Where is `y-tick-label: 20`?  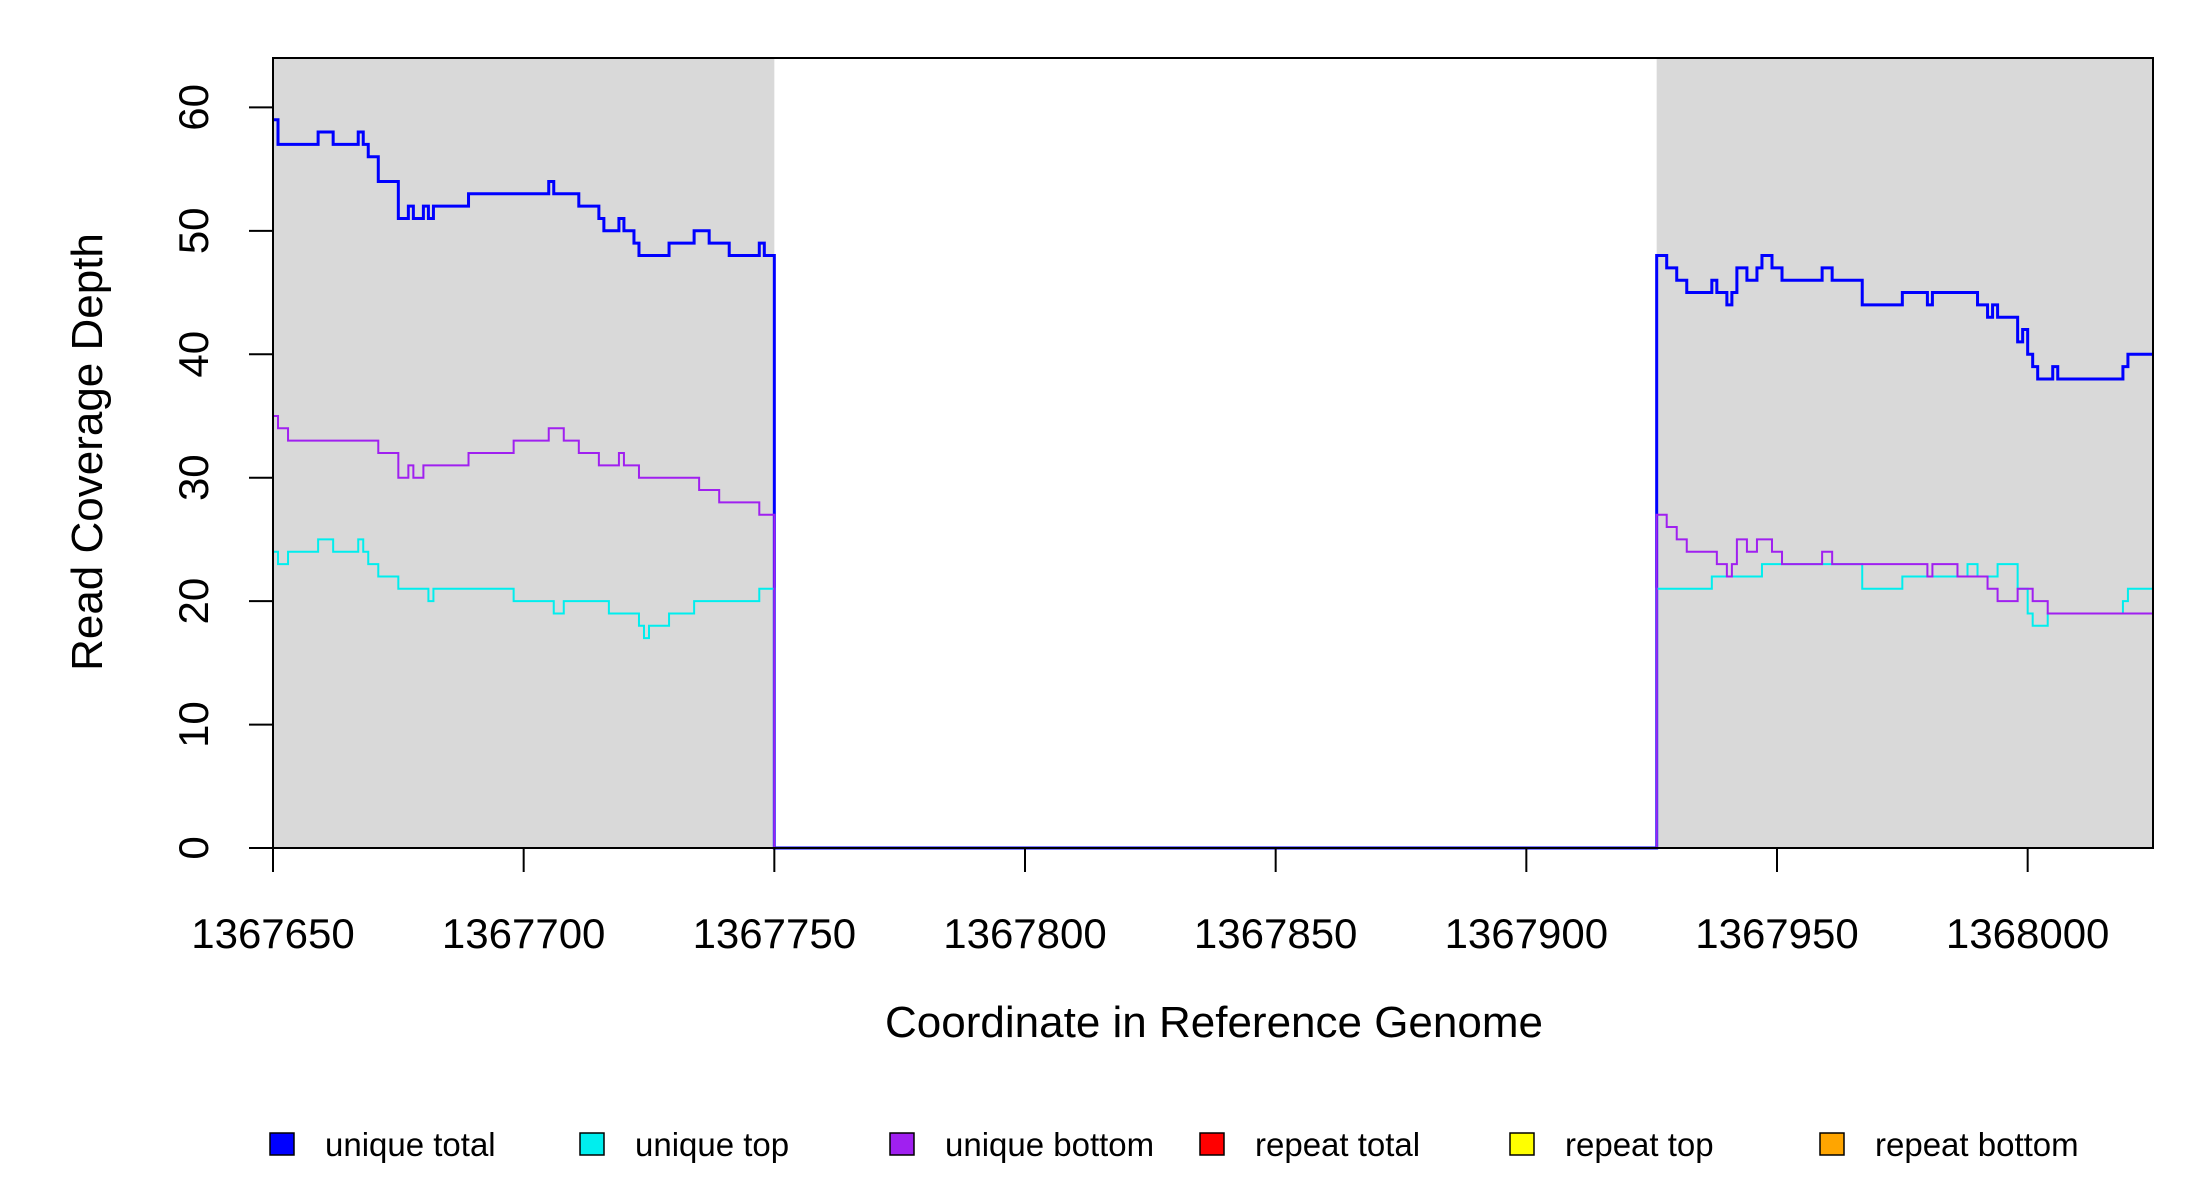
y-tick-label: 20 is located at coordinates (193, 601).